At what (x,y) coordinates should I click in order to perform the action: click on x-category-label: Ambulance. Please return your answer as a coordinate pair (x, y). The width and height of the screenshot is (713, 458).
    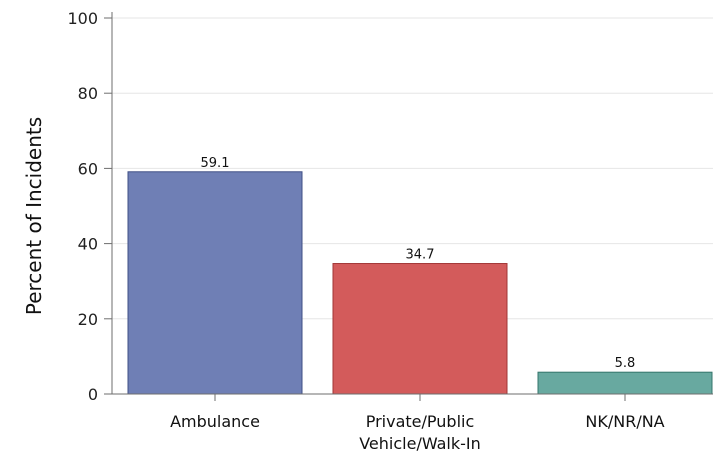
    Looking at the image, I should click on (215, 421).